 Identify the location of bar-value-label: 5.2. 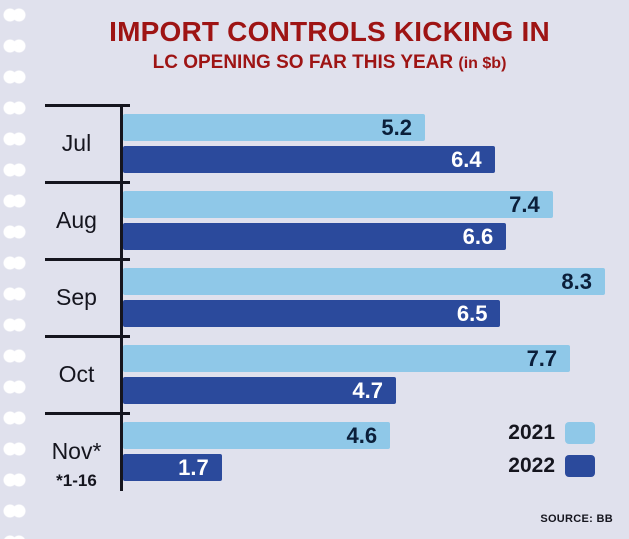
(396, 127).